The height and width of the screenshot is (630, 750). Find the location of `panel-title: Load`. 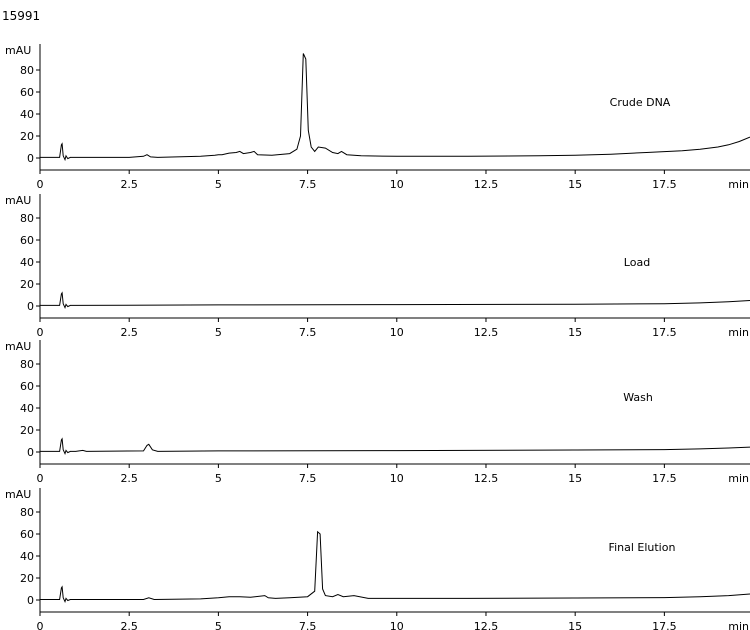

panel-title: Load is located at coordinates (637, 262).